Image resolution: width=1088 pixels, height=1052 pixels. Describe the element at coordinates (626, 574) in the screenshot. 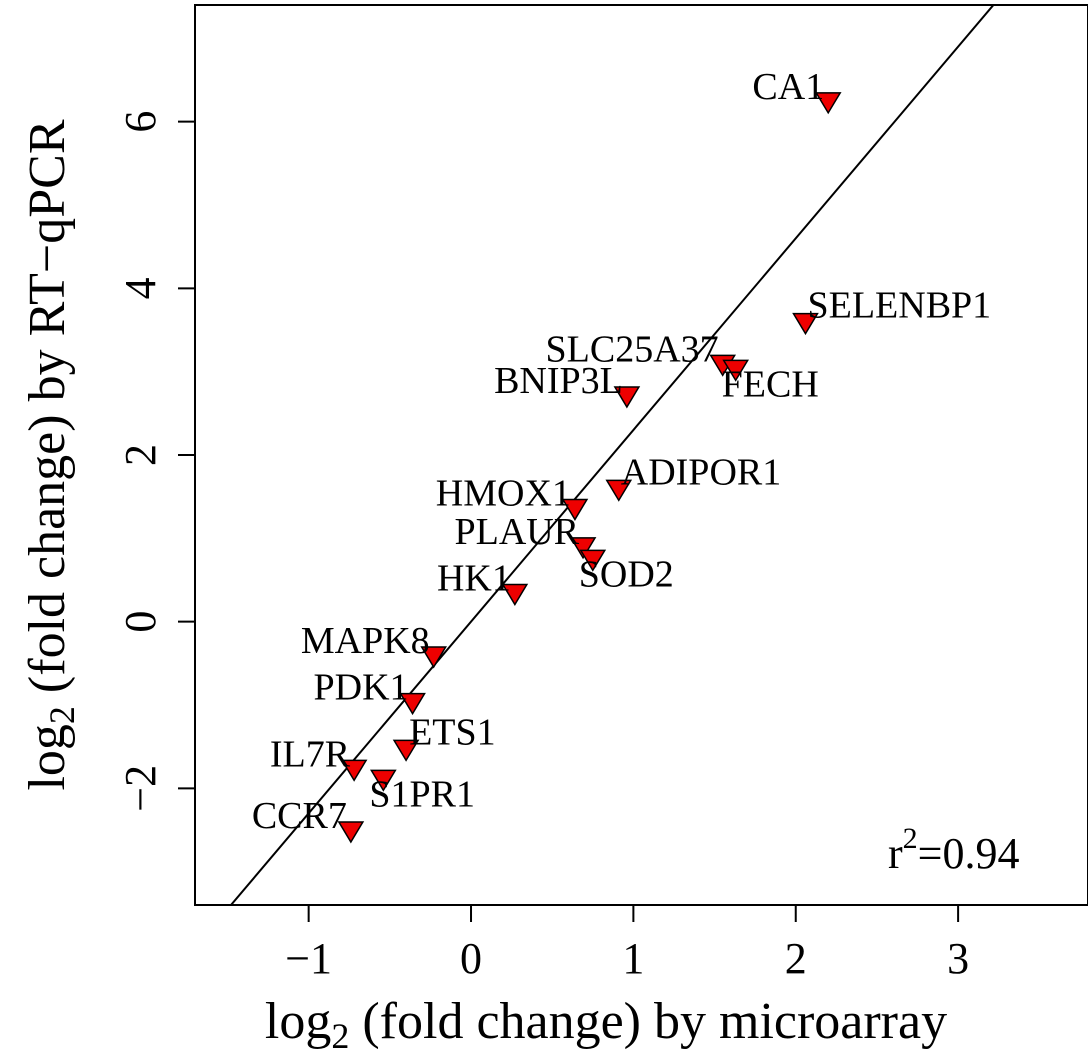

I see `point-label: SOD2` at that location.